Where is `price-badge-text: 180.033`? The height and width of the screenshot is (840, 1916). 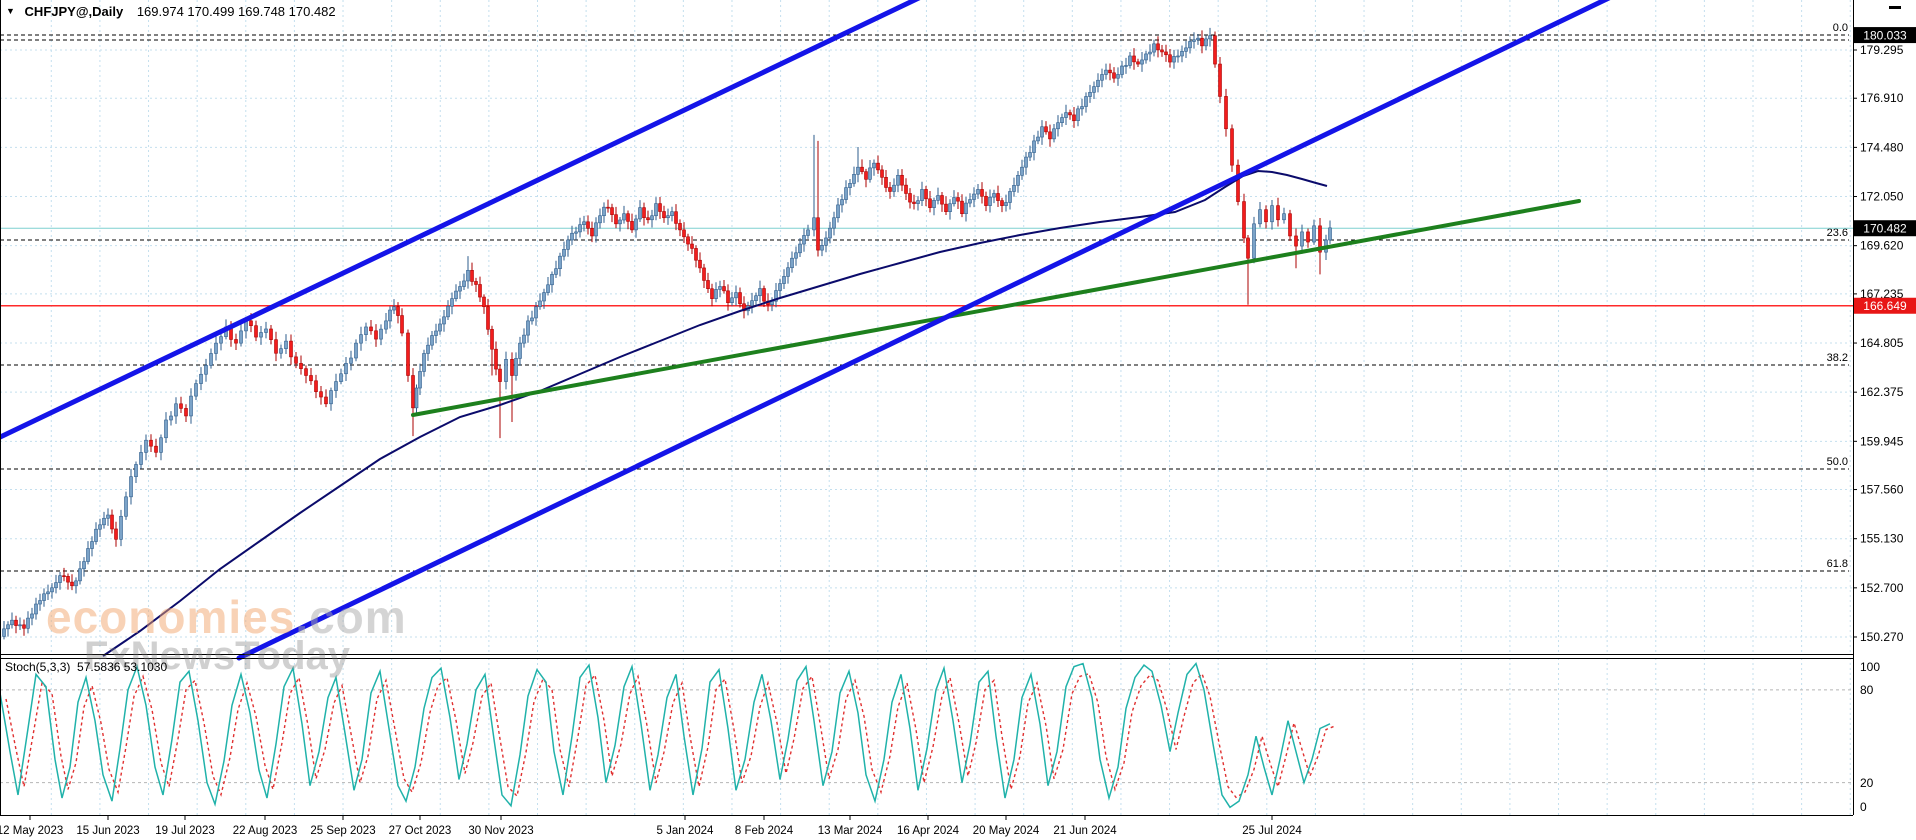 price-badge-text: 180.033 is located at coordinates (1885, 36).